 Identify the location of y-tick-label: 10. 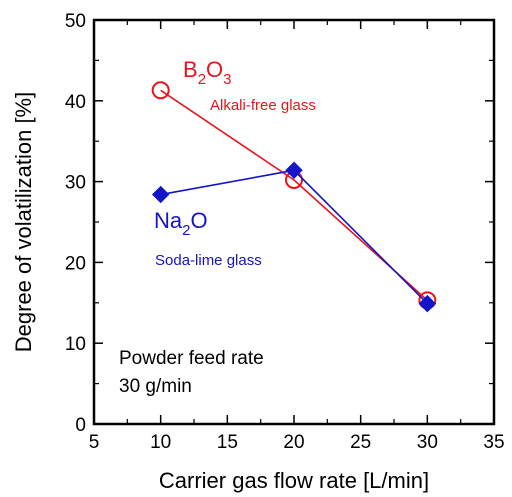
(75, 344).